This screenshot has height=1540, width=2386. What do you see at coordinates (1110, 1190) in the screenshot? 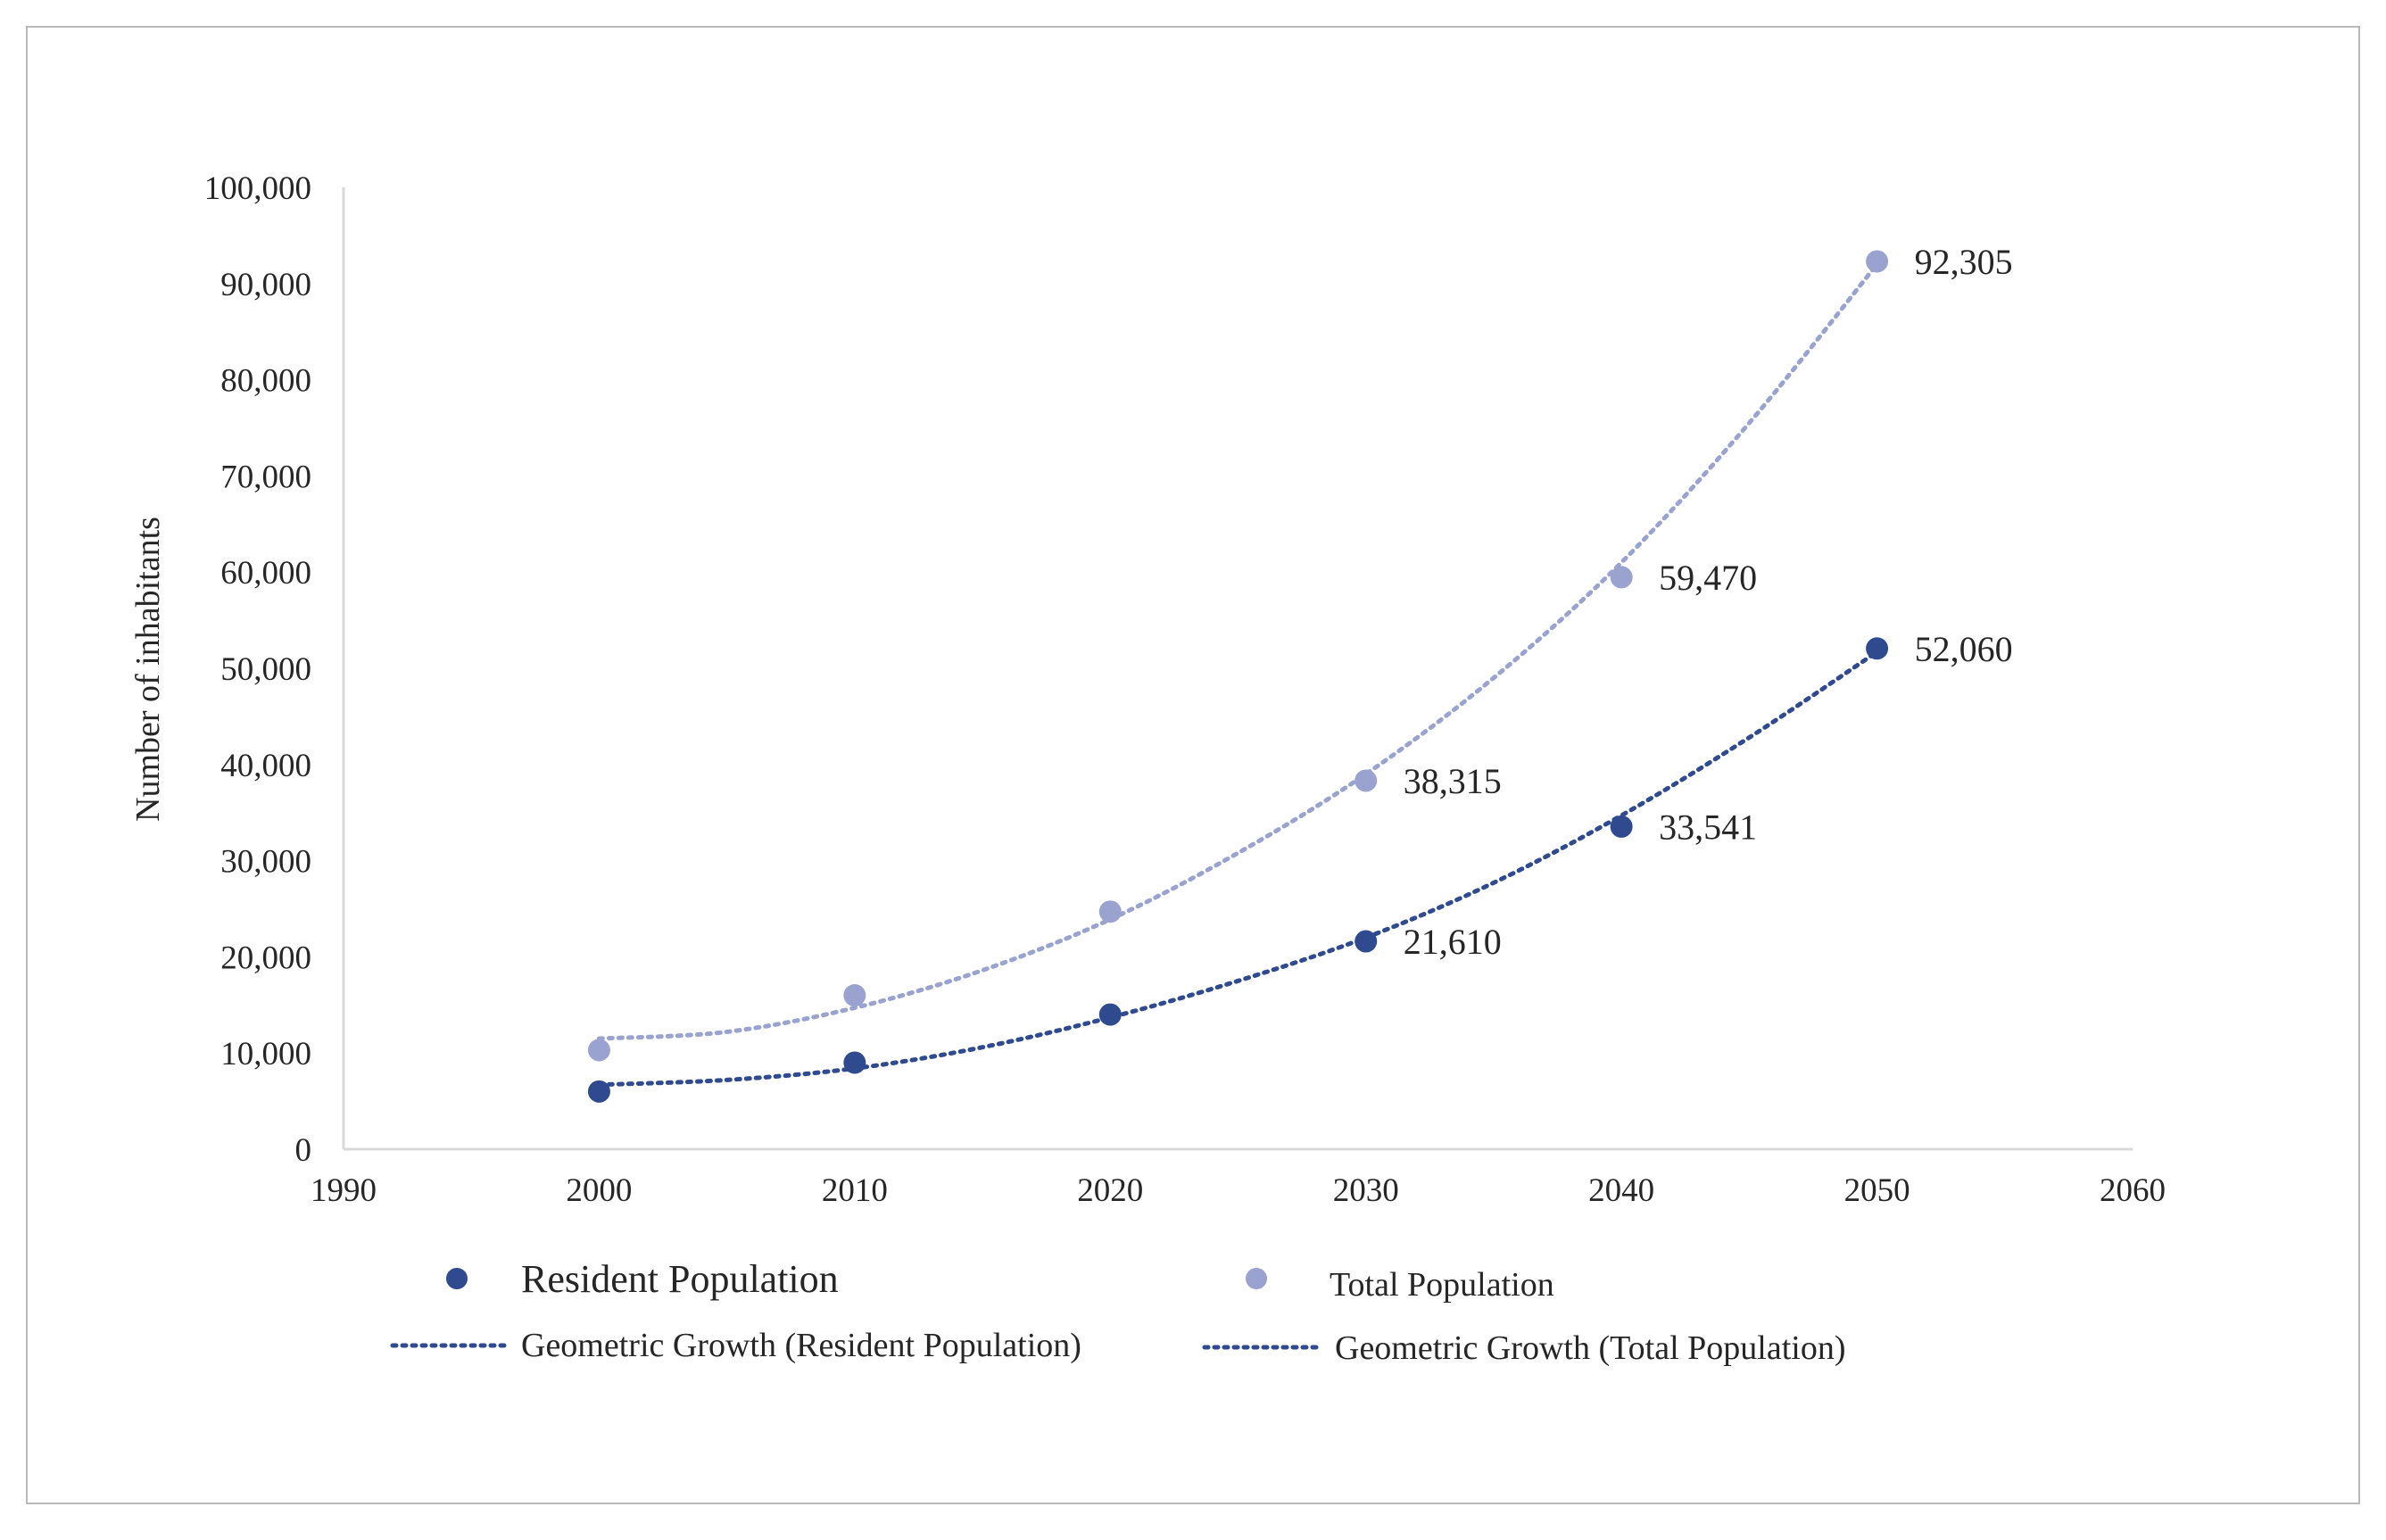
I see `x-tick-label-2020: 2020` at bounding box center [1110, 1190].